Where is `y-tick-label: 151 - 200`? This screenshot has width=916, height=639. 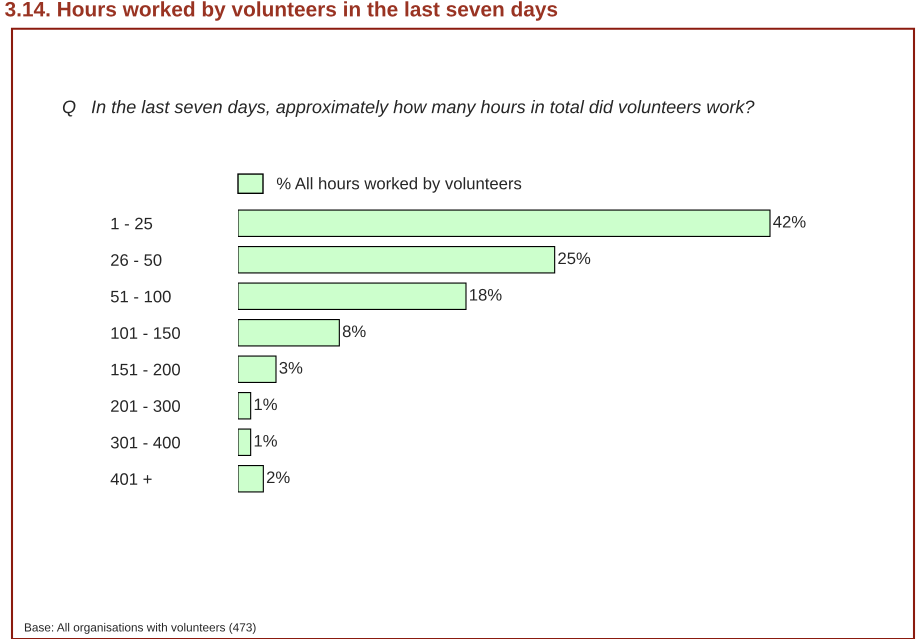 y-tick-label: 151 - 200 is located at coordinates (145, 370).